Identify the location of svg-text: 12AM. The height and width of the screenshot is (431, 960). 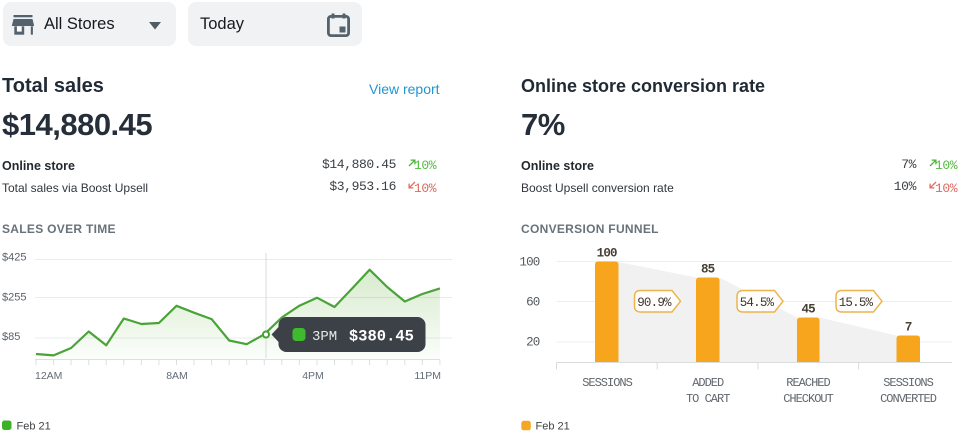
(48, 376).